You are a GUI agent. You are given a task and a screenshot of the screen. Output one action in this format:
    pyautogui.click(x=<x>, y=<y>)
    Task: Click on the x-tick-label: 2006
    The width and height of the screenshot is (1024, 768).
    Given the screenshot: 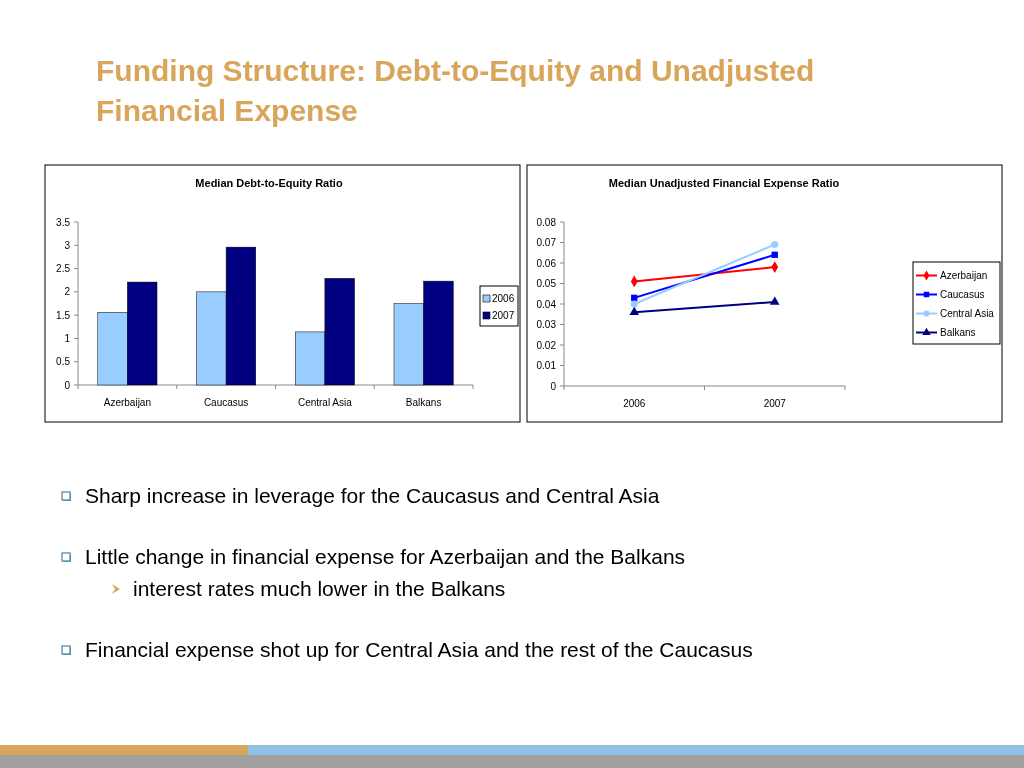 What is the action you would take?
    pyautogui.click(x=634, y=403)
    